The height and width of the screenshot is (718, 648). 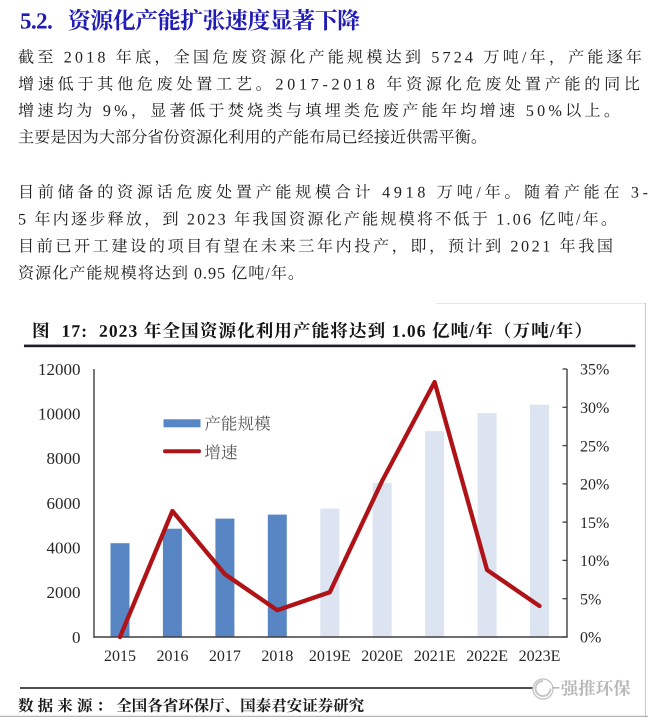 What do you see at coordinates (594, 370) in the screenshot?
I see `svg-text: 35%` at bounding box center [594, 370].